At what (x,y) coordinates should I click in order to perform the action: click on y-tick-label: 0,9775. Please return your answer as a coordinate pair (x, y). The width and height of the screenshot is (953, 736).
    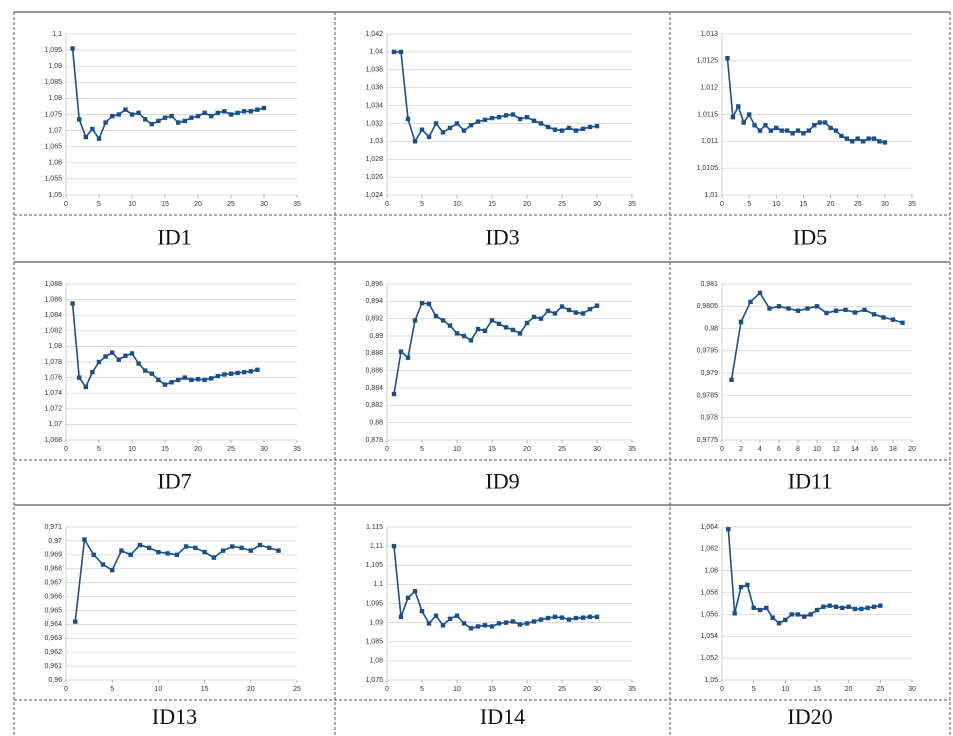
    Looking at the image, I should click on (708, 440).